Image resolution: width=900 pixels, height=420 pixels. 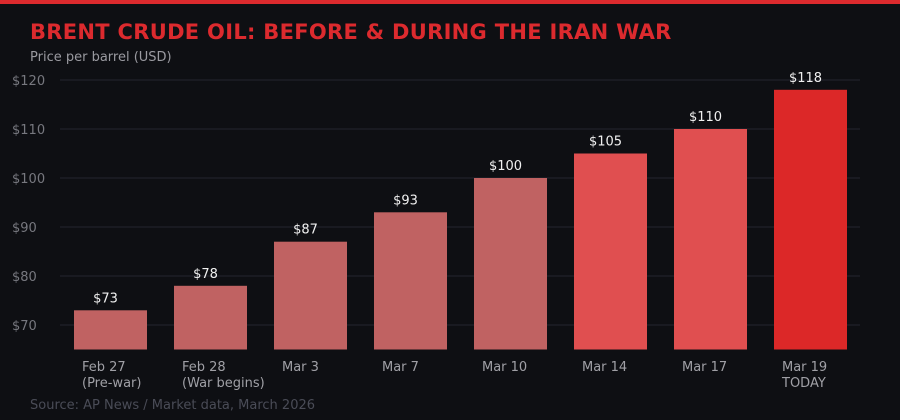 I want to click on data-label: $100, so click(x=505, y=166).